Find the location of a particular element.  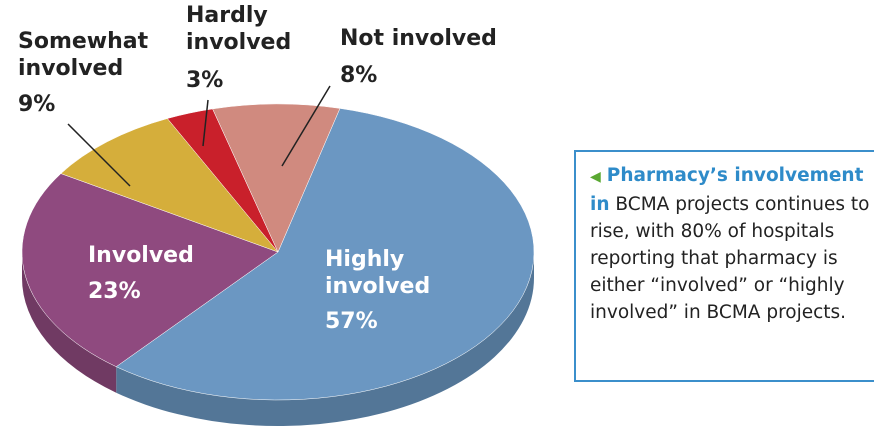

slice-label: Not involved is located at coordinates (418, 38).